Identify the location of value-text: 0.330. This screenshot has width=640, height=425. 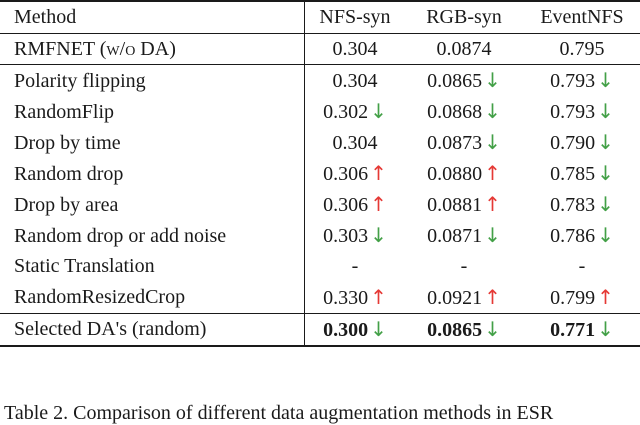
(346, 297).